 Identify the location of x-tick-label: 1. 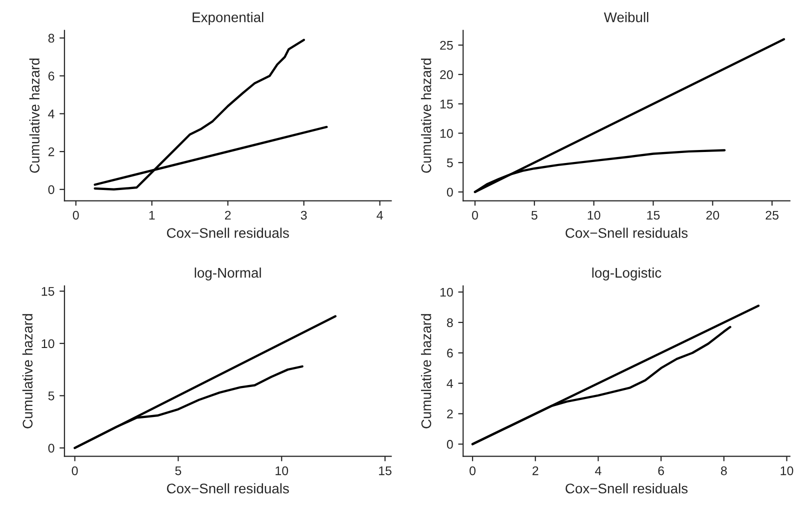
(152, 215).